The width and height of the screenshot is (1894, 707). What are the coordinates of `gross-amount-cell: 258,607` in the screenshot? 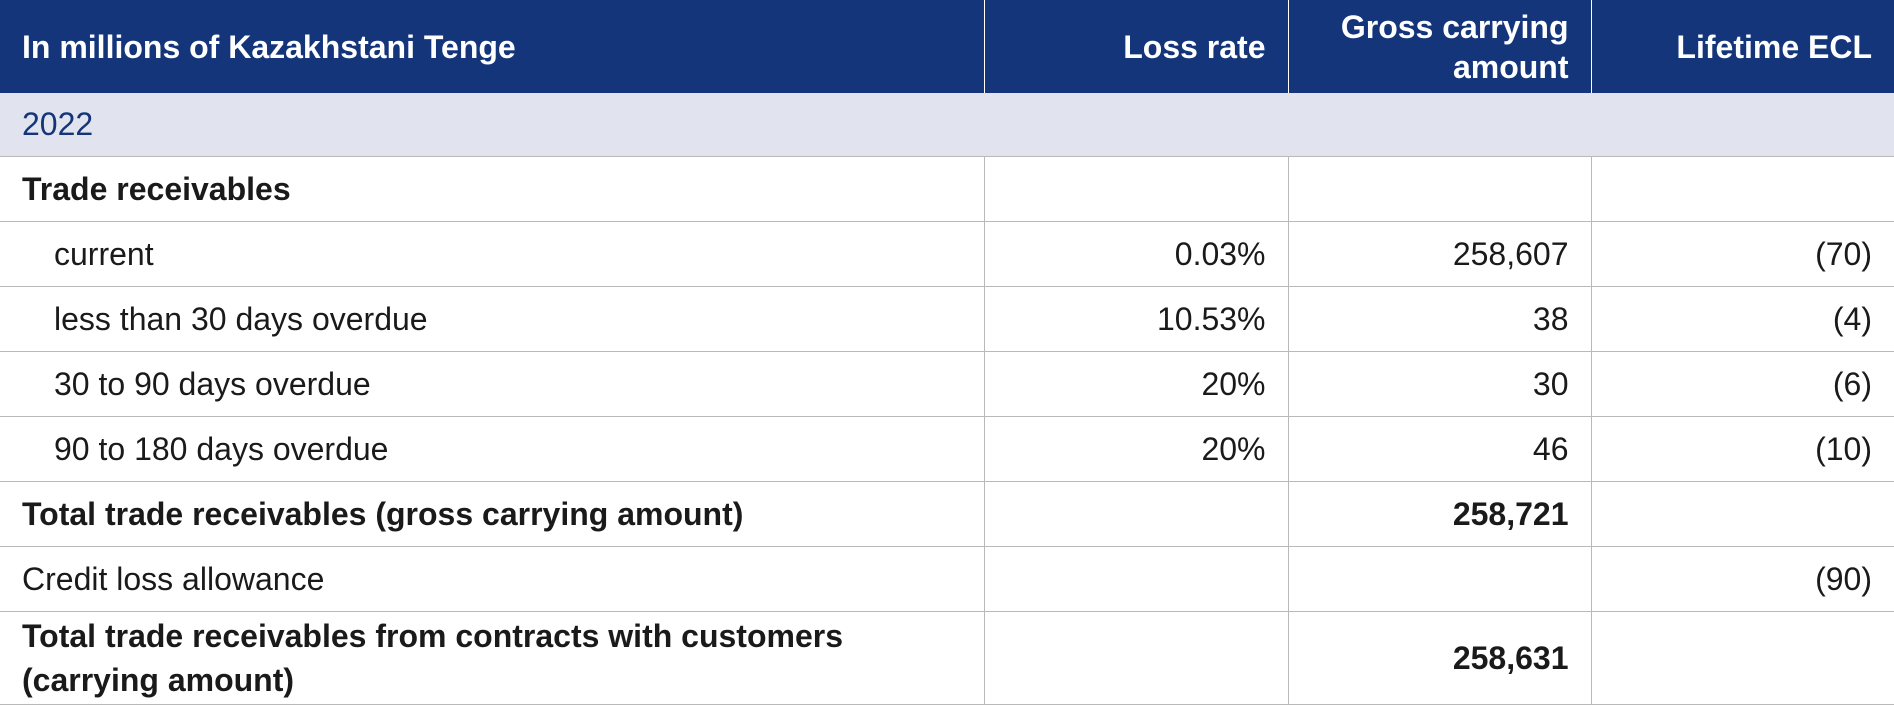 It's located at (1439, 254).